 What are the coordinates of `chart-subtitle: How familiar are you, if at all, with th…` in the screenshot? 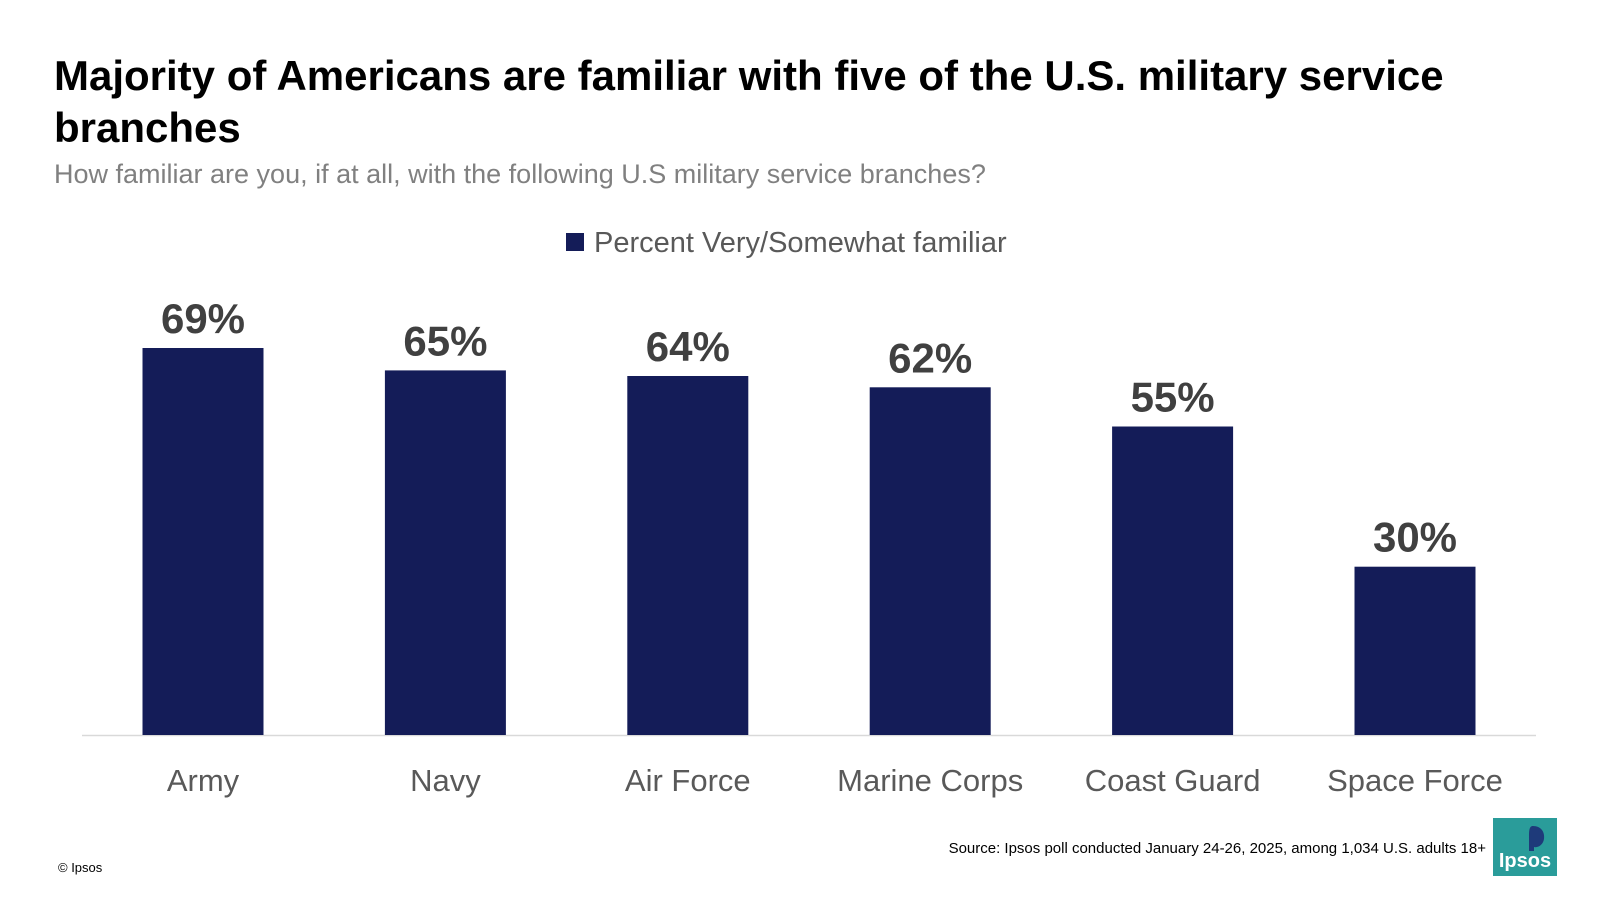 It's located at (520, 174).